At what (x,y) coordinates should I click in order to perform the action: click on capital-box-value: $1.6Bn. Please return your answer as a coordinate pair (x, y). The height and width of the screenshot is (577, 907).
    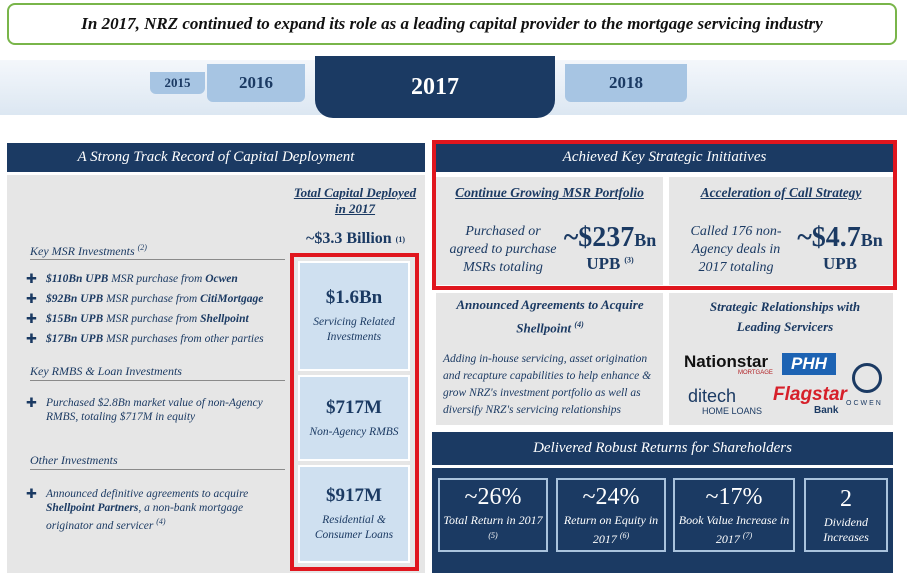
    Looking at the image, I should click on (354, 297).